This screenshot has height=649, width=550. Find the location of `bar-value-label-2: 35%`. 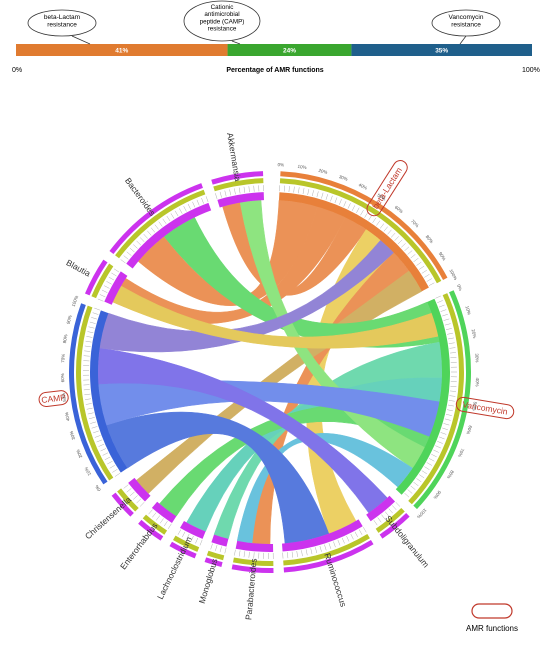

bar-value-label-2: 35% is located at coordinates (441, 51).